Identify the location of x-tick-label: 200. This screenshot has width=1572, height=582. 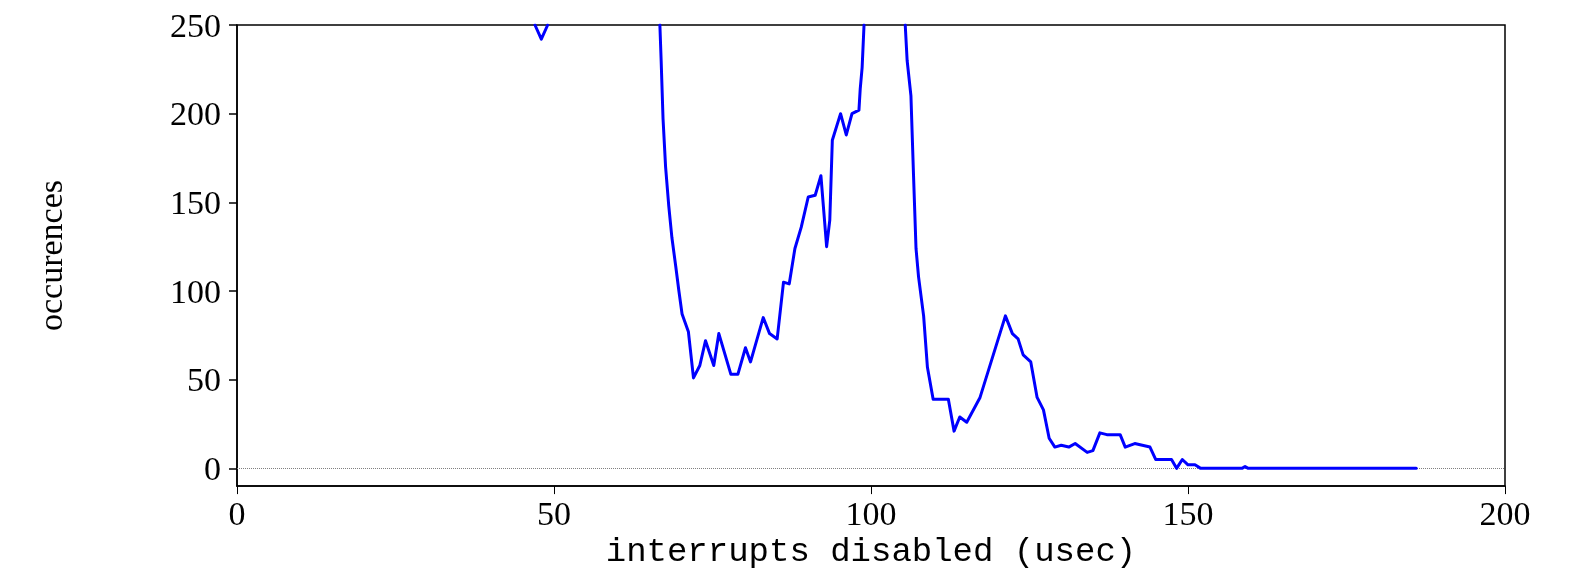
(1505, 513).